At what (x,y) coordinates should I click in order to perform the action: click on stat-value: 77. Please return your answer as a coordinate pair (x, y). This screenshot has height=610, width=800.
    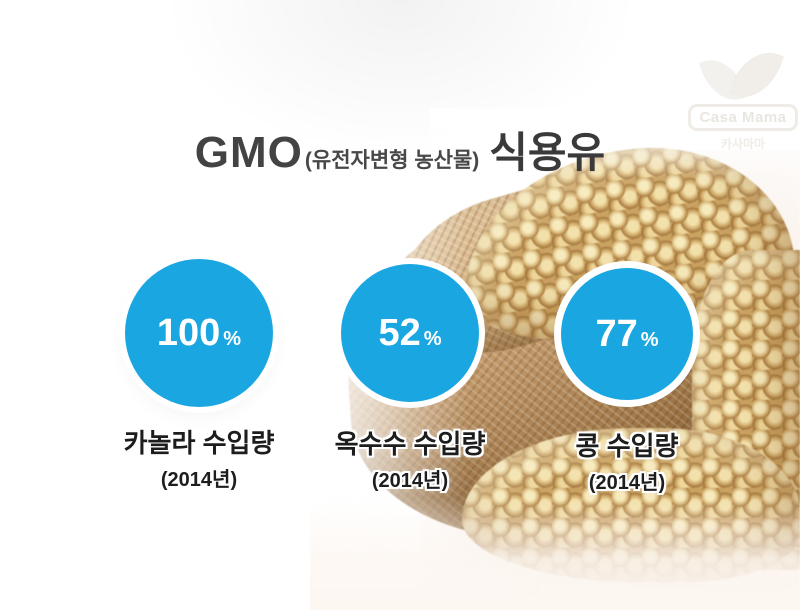
    Looking at the image, I should click on (616, 333).